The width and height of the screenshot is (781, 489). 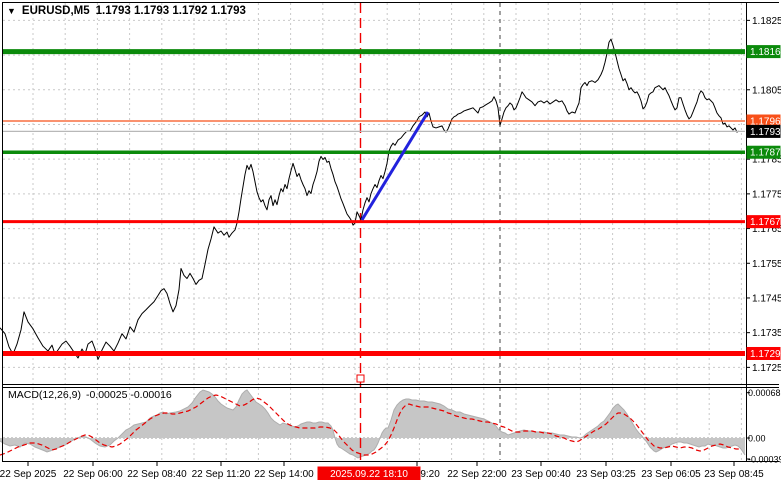 I want to click on indicator-name: MACD(12,26,9), so click(x=44, y=395).